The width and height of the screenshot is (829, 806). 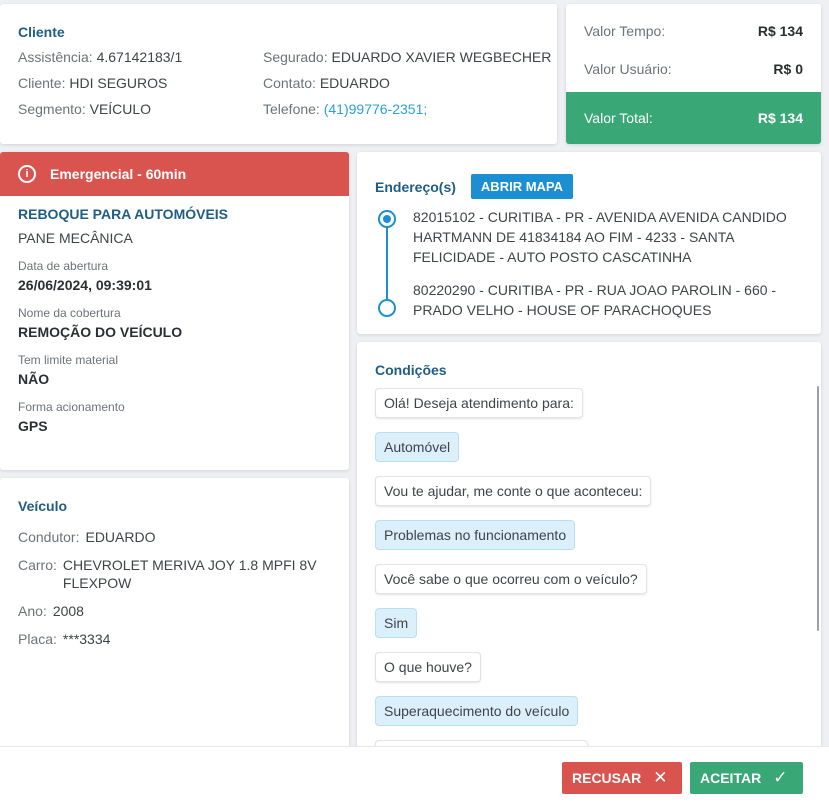 I want to click on origin-marker-icon, so click(x=387, y=219).